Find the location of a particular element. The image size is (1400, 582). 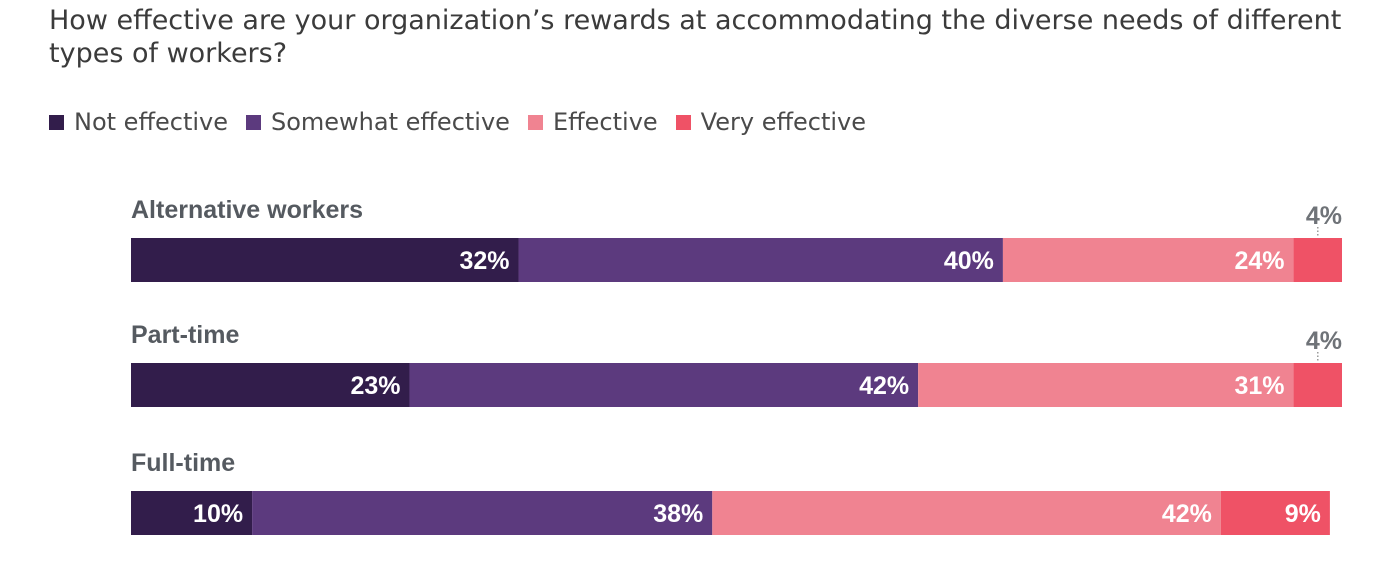

legend-item: Somewhat effective is located at coordinates (377, 122).